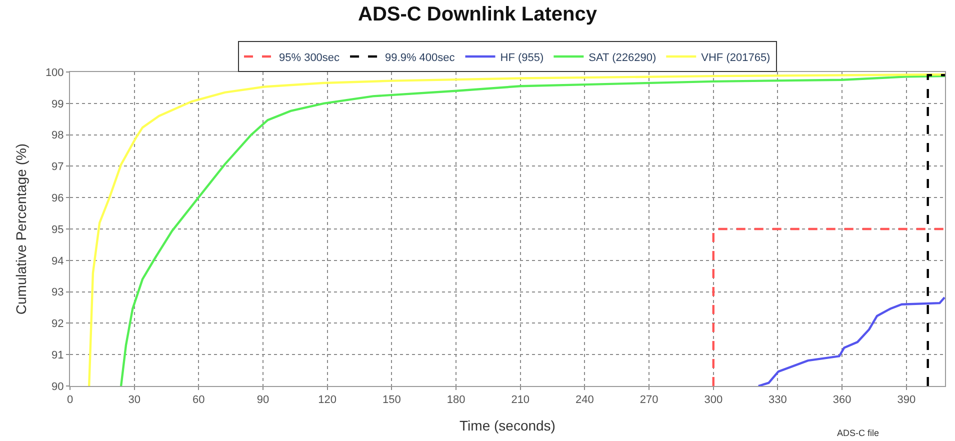 The width and height of the screenshot is (955, 441). I want to click on y-tick-label: 95, so click(58, 230).